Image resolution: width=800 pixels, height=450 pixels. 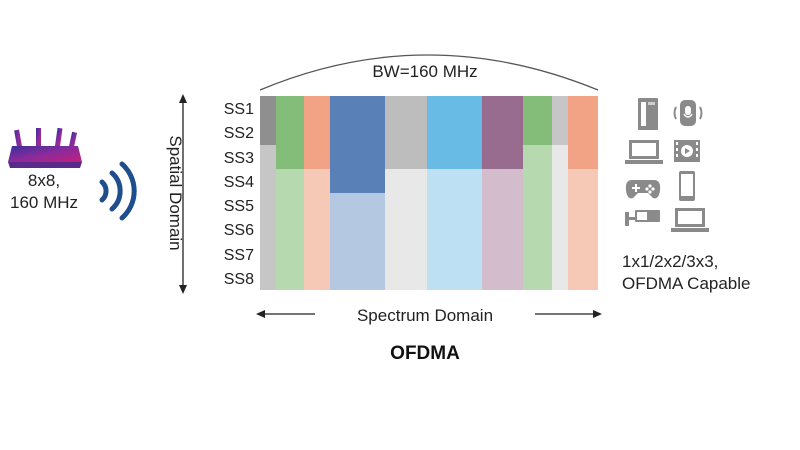 What do you see at coordinates (238, 231) in the screenshot?
I see `spatial-stream-label: SS6` at bounding box center [238, 231].